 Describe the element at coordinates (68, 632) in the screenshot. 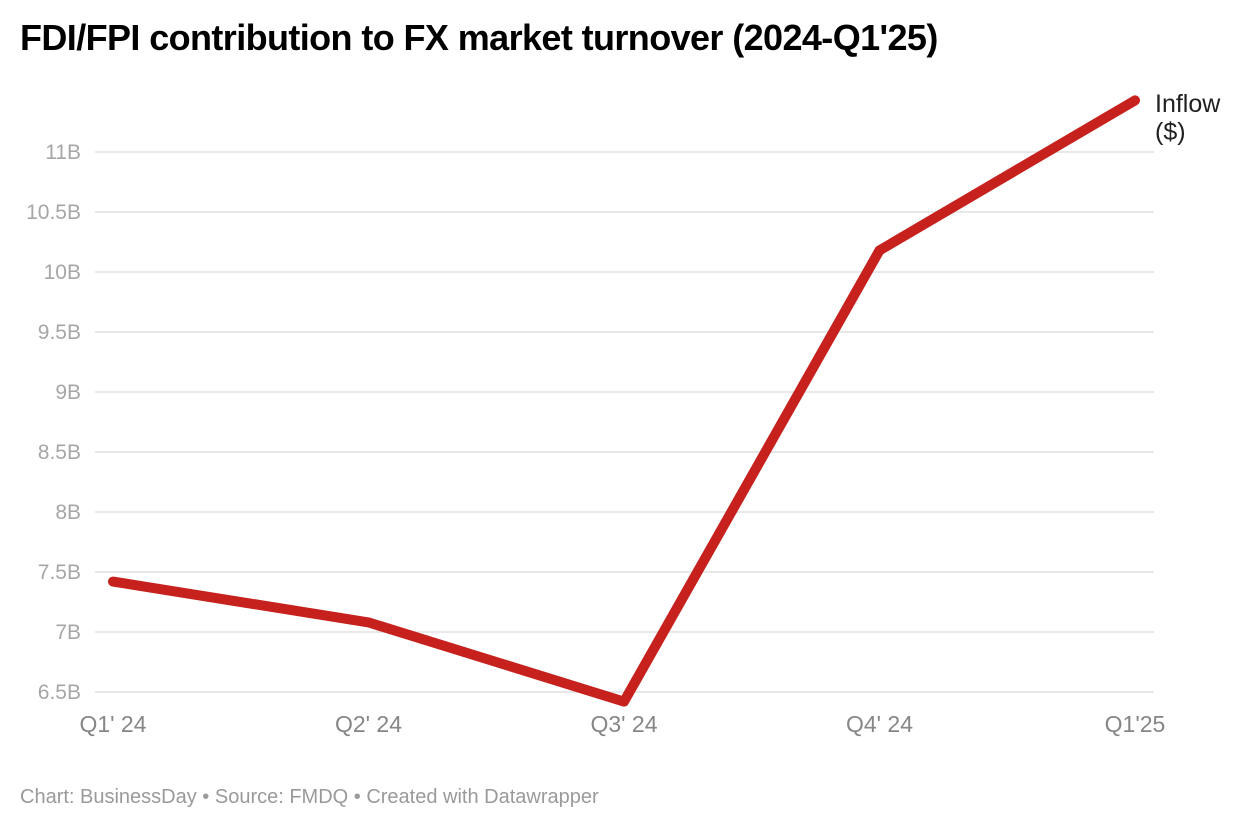

I see `y-axis-tick-label: 7B` at that location.